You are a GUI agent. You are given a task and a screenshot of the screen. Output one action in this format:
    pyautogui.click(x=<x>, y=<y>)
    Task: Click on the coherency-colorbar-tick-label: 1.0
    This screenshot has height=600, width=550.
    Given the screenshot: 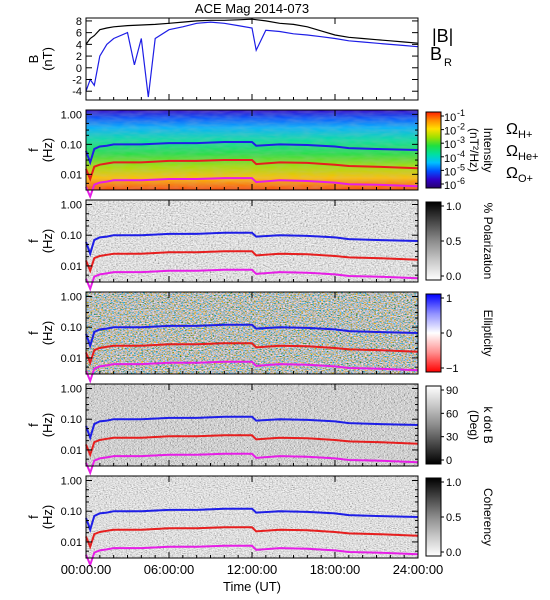 What is the action you would take?
    pyautogui.click(x=453, y=483)
    